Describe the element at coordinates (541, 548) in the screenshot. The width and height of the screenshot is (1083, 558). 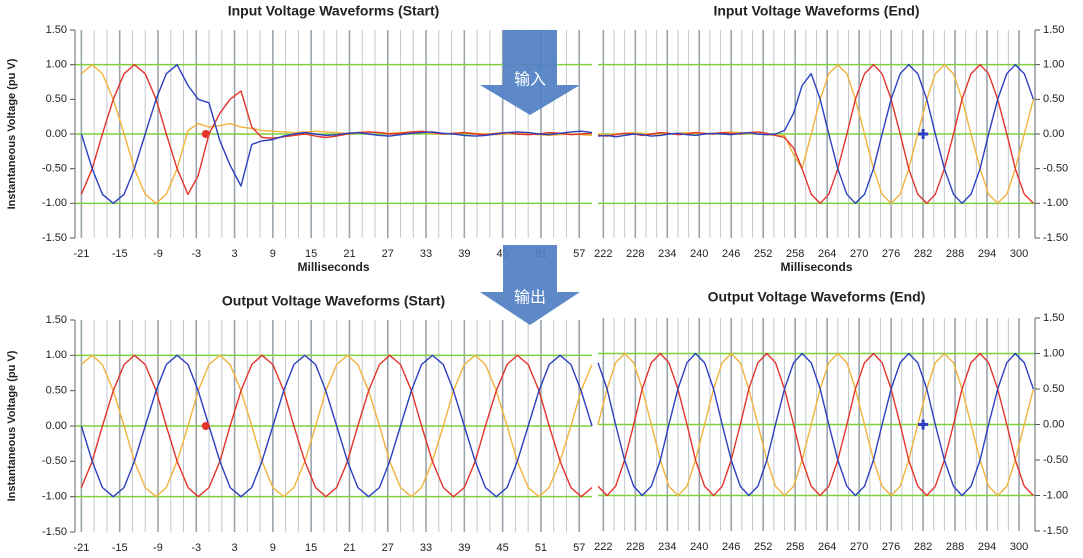
I see `x-tick-label: 51` at that location.